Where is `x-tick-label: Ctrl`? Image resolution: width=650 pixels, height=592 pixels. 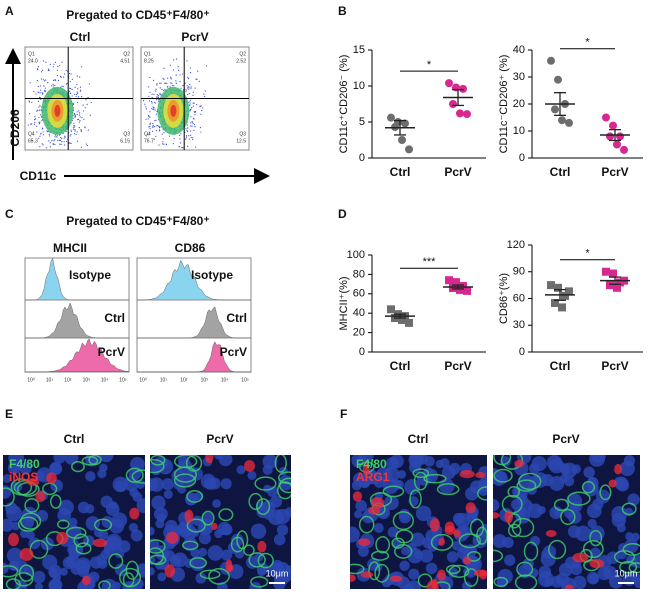 x-tick-label: Ctrl is located at coordinates (400, 366).